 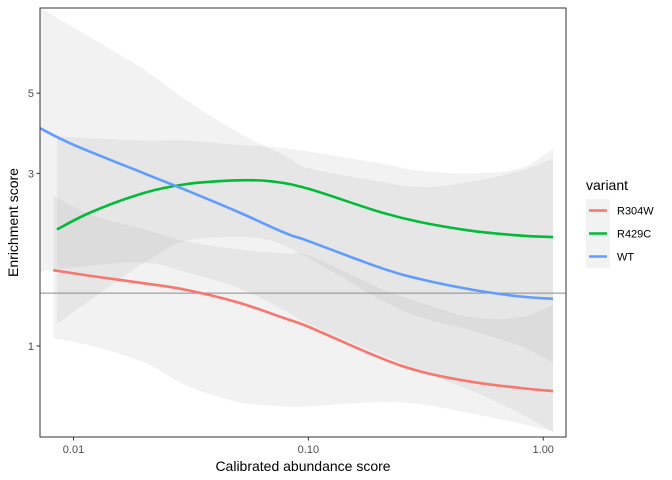 I want to click on x-axis-title: Calibrated abundance score, so click(x=302, y=466).